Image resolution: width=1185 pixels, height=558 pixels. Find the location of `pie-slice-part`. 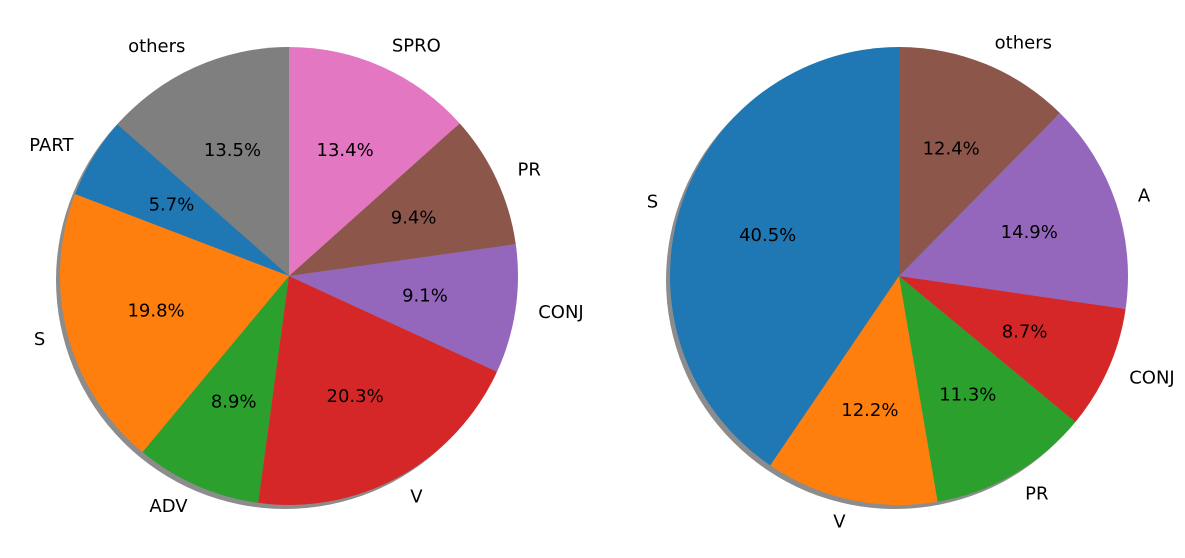

pie-slice-part is located at coordinates (182, 200).